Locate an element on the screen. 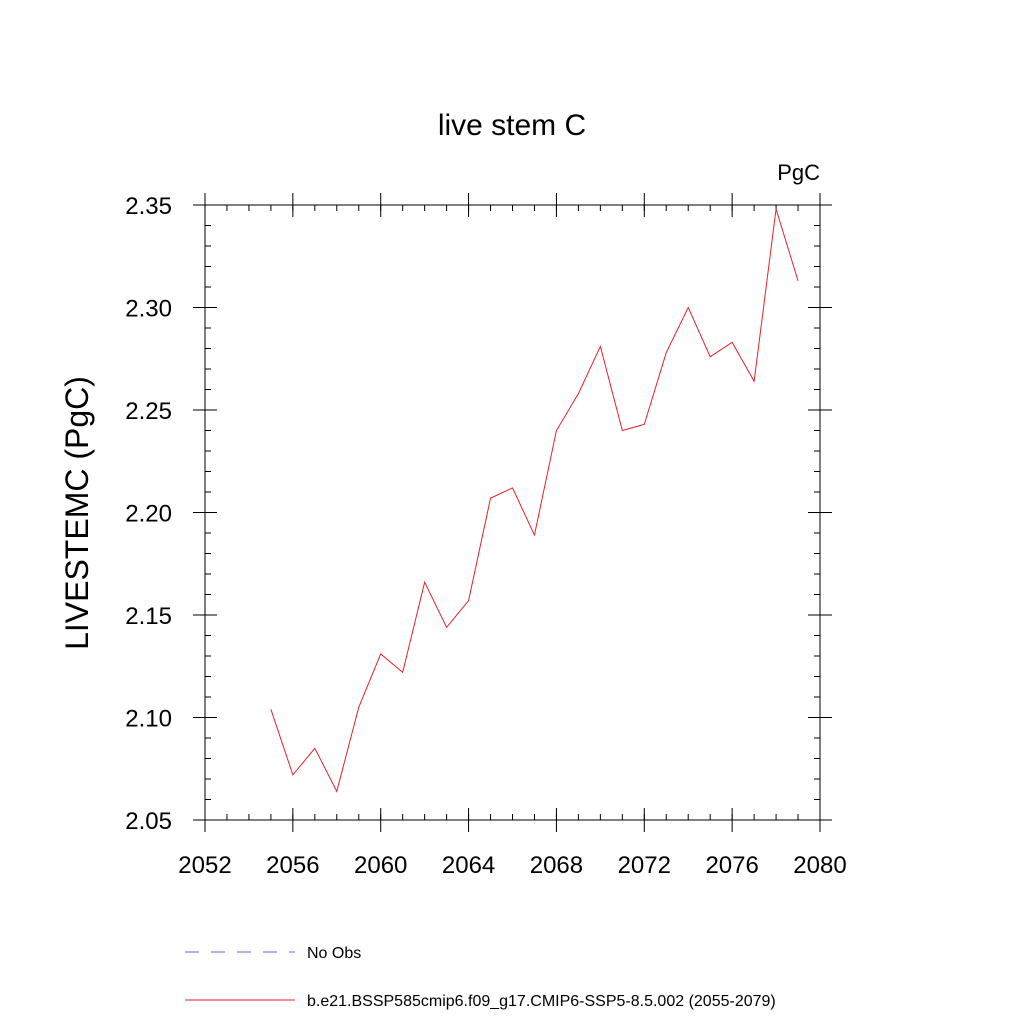 The image size is (1024, 1024). y-tick-label: 2.20 is located at coordinates (148, 514).